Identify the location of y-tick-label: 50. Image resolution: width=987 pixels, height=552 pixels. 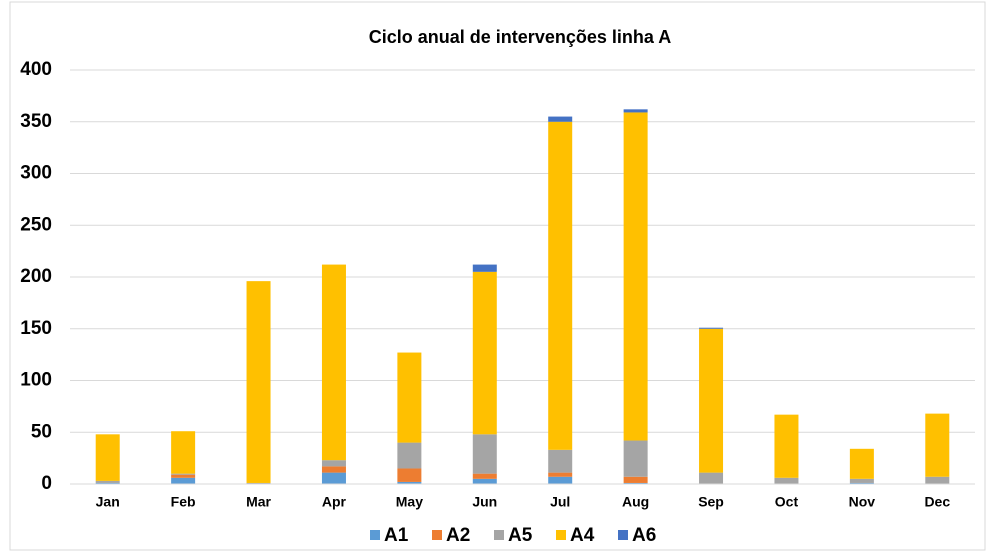
(41, 431).